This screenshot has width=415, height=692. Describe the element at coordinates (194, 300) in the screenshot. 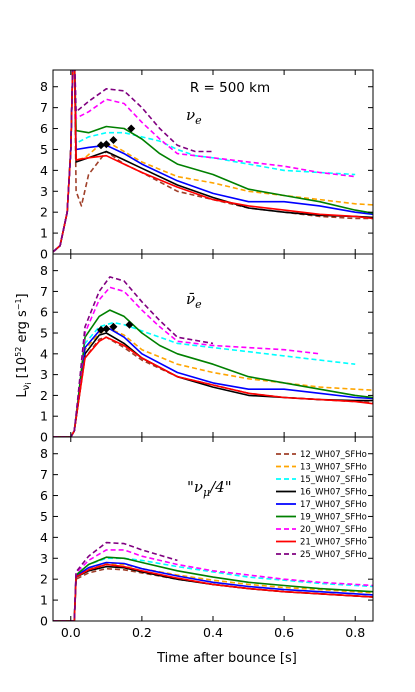

I see `panel-label: ν̄e` at that location.